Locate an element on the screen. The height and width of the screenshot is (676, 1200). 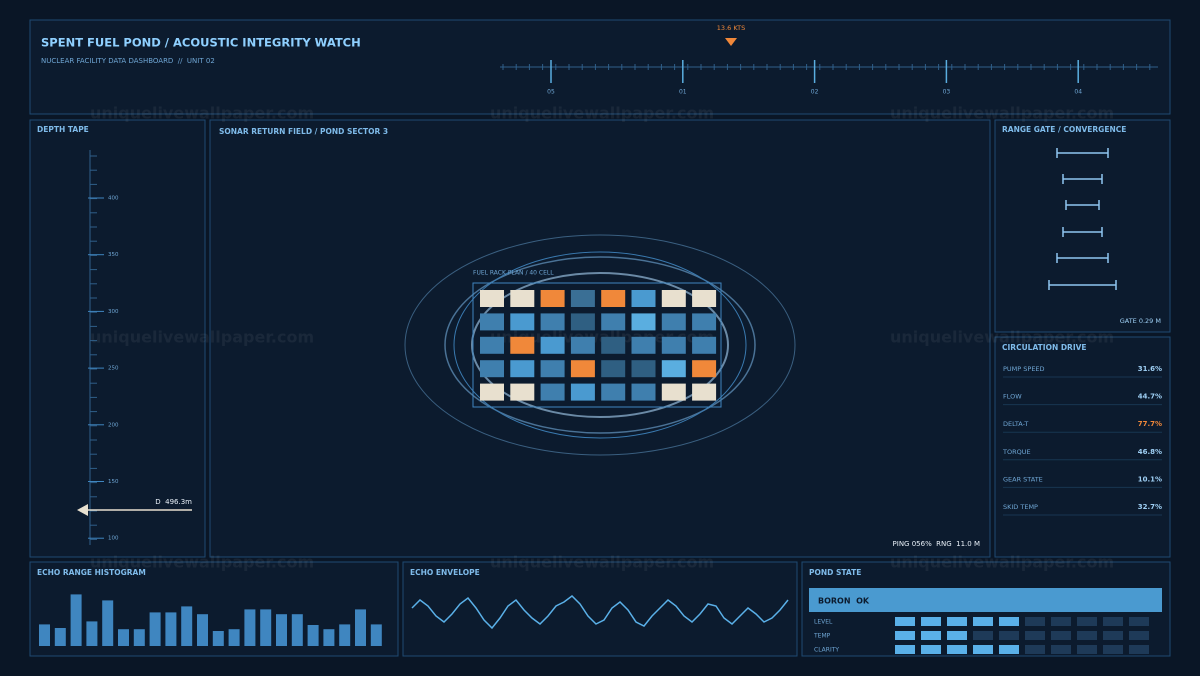
tape-label: 250 is located at coordinates (113, 369).